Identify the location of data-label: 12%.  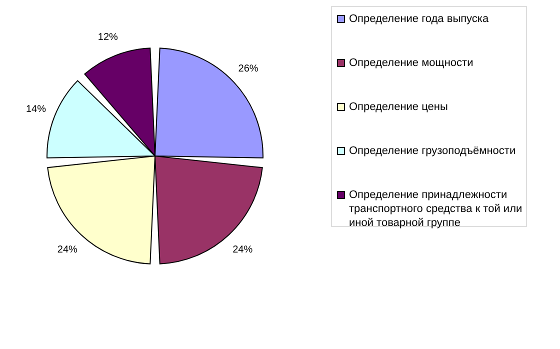
(108, 37).